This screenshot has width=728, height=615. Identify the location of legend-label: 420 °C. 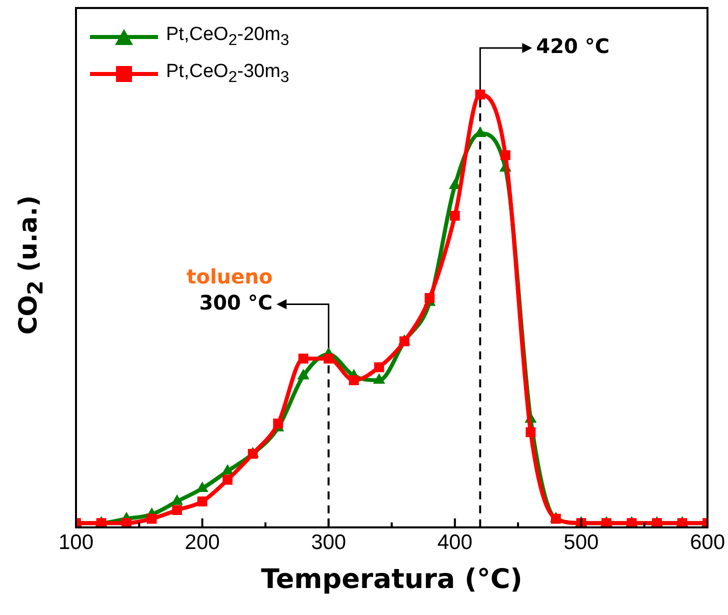
(573, 46).